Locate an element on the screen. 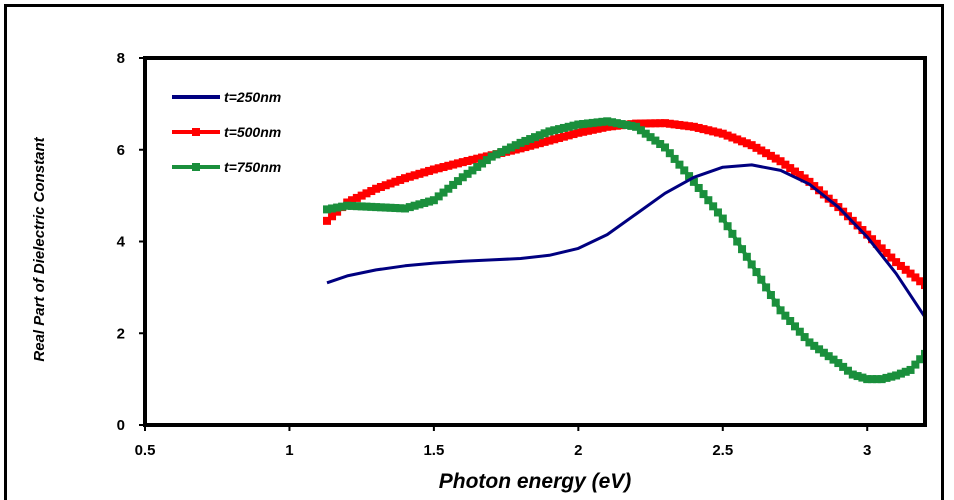 Image resolution: width=954 pixels, height=500 pixels. x-axis-title: Photon energy (eV) is located at coordinates (535, 481).